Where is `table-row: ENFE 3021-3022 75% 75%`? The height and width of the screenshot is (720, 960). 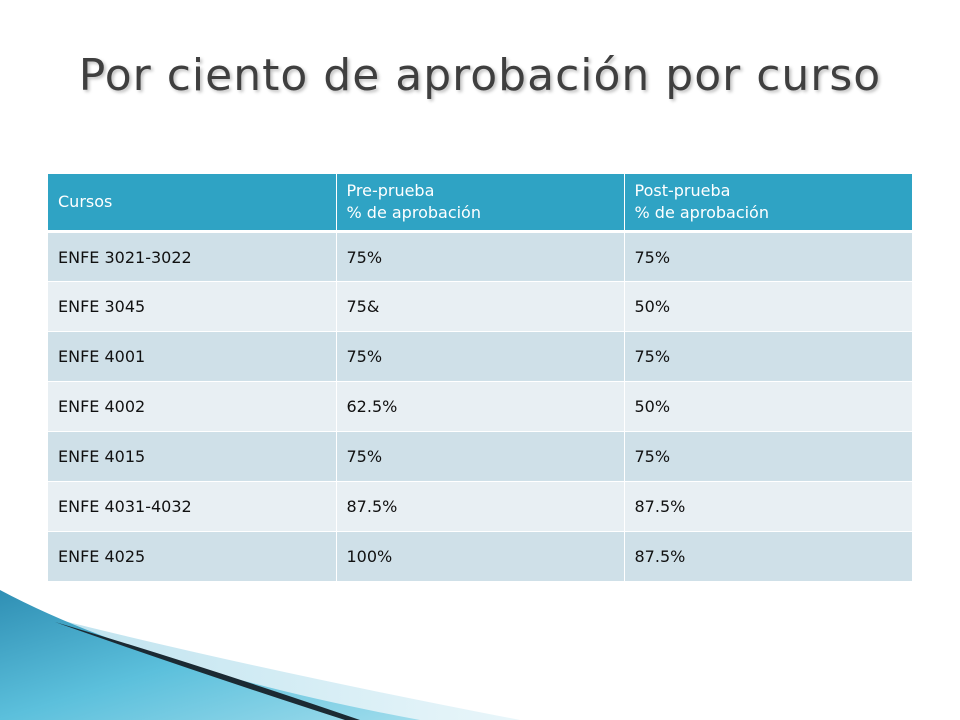 table-row: ENFE 3021-3022 75% 75% is located at coordinates (480, 256).